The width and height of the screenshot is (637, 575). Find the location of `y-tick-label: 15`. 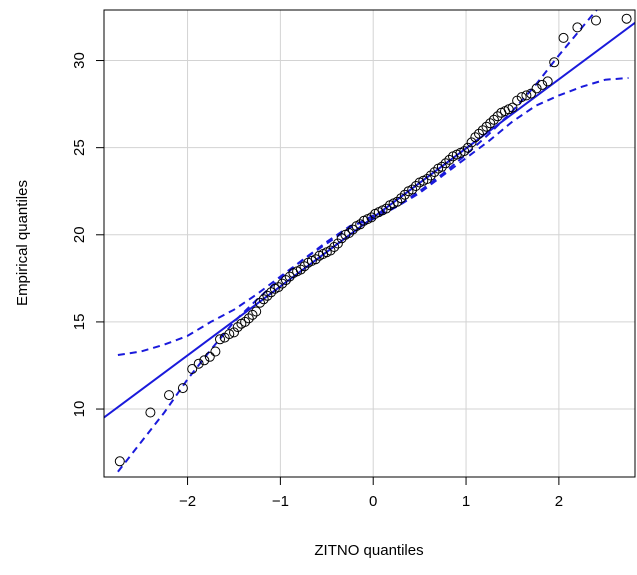

y-tick-label: 15 is located at coordinates (79, 322).